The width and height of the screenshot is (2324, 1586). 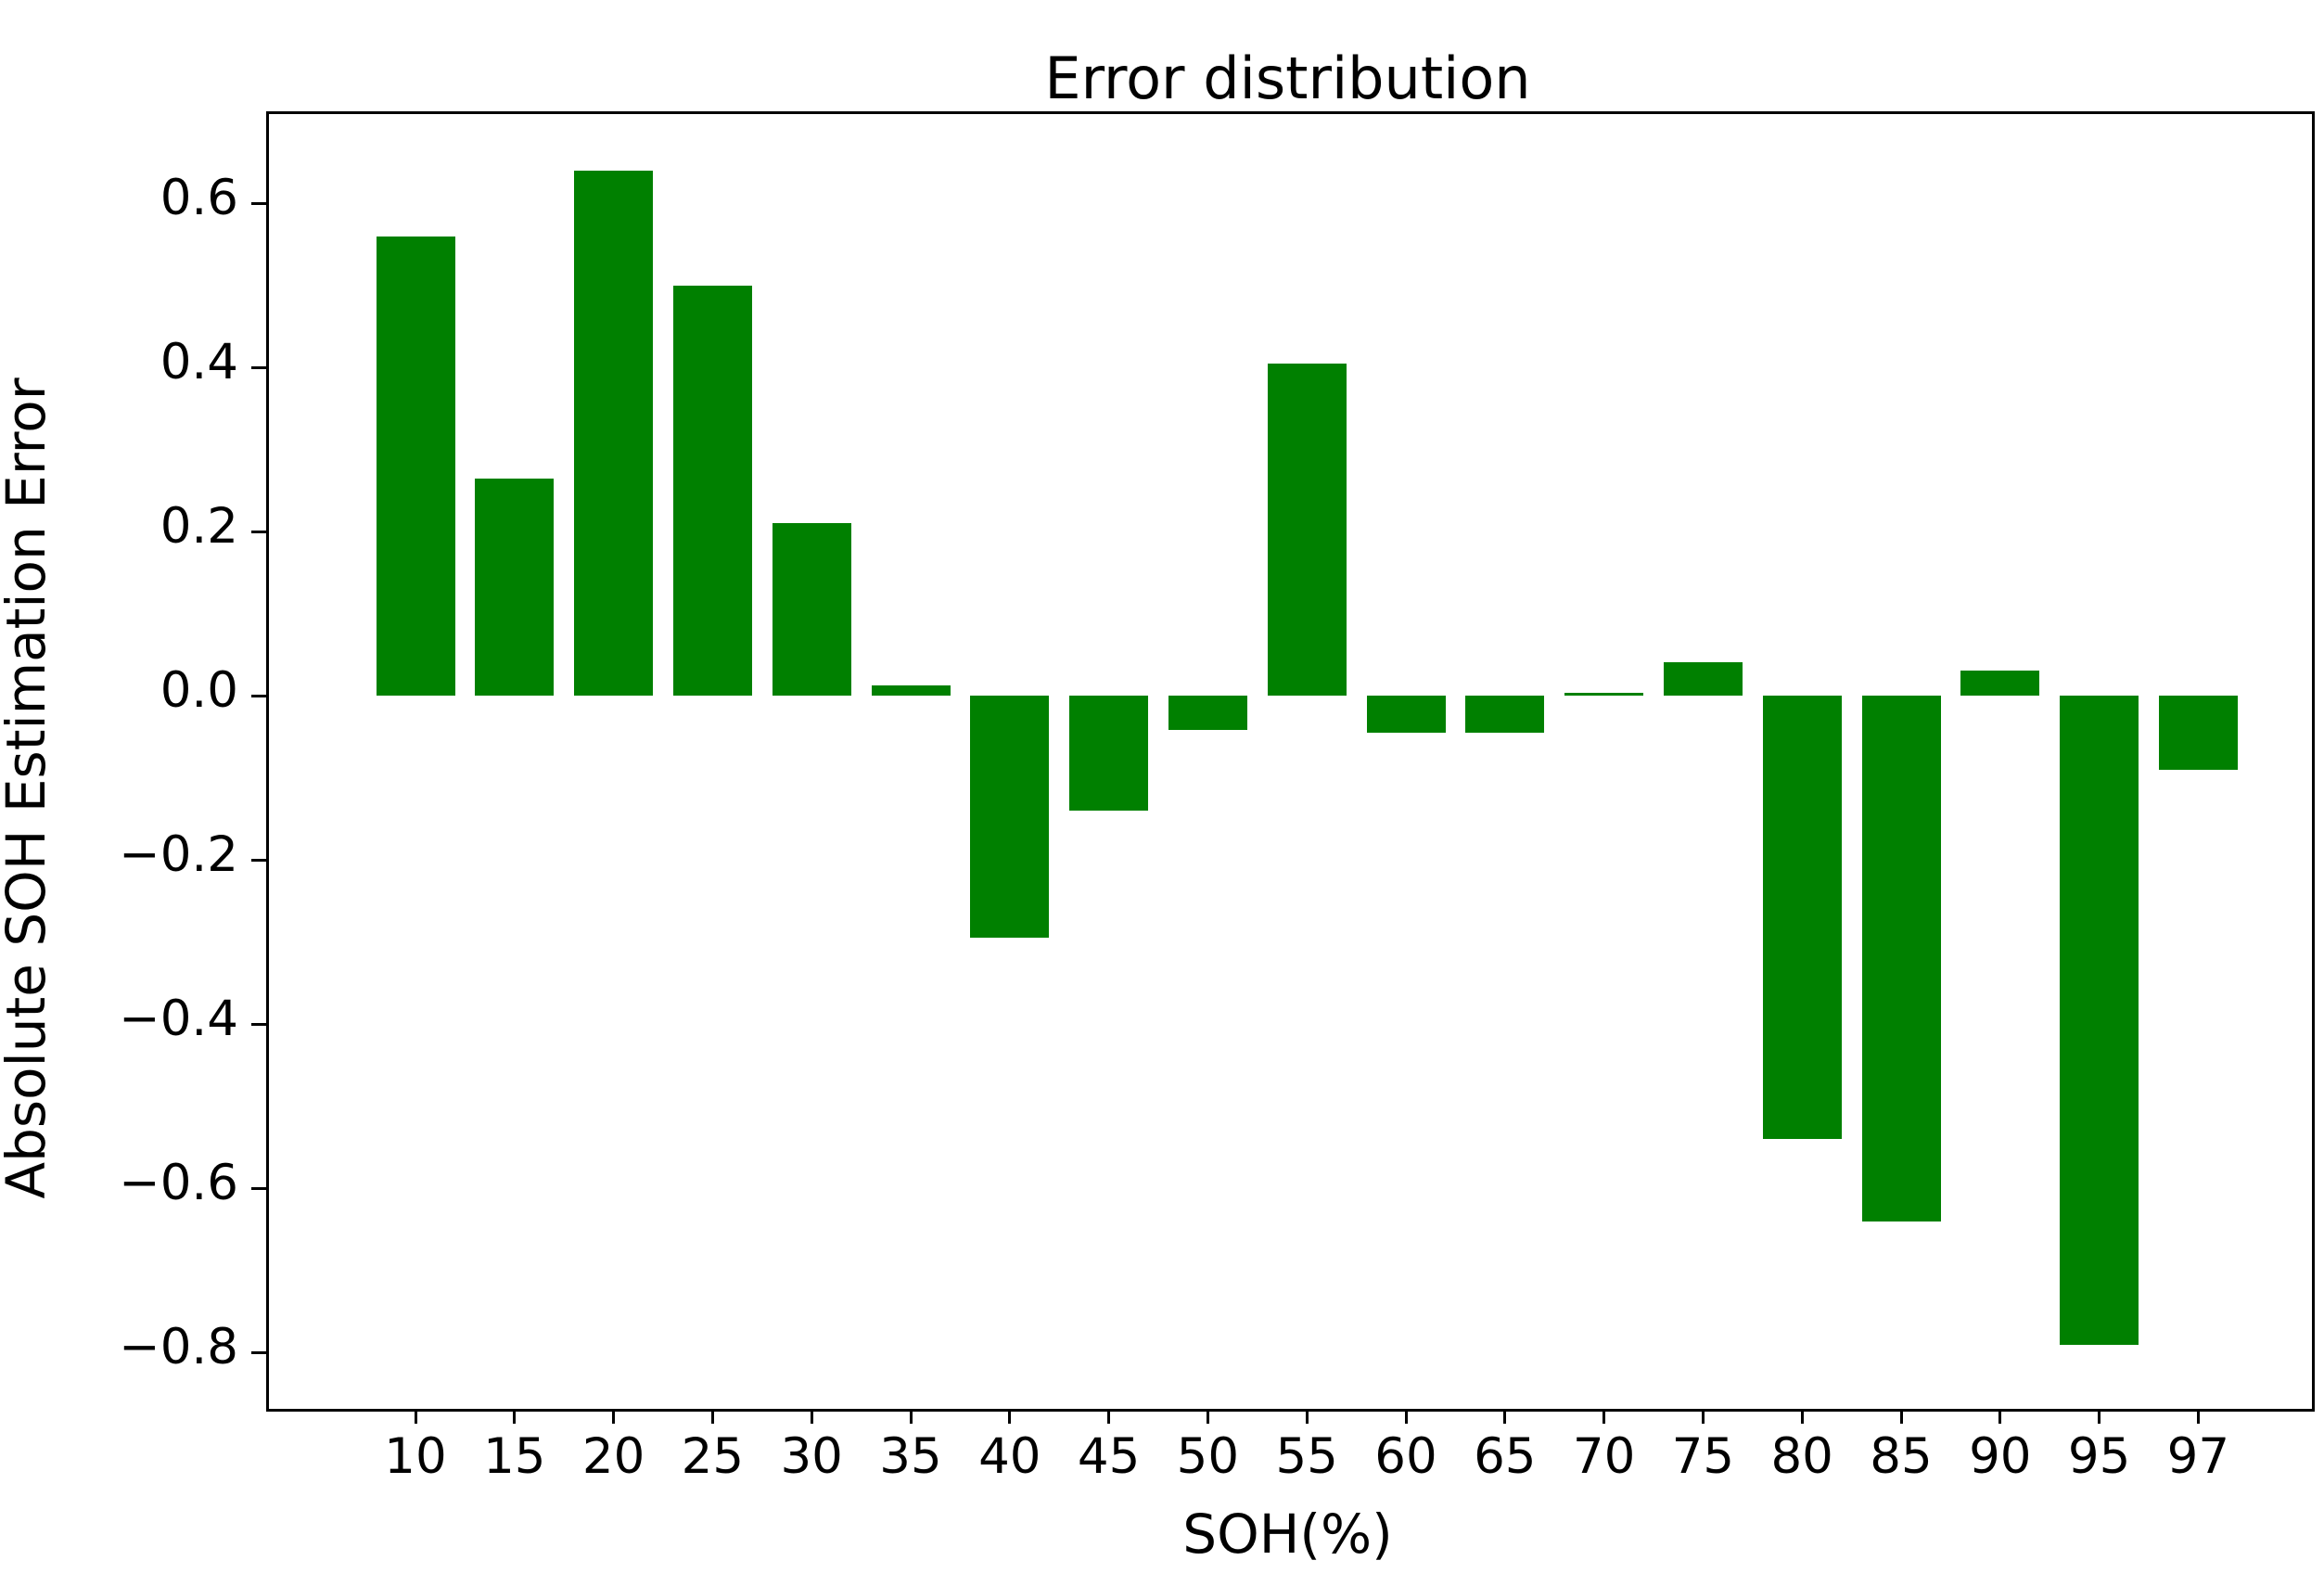 What do you see at coordinates (199, 691) in the screenshot?
I see `y-tick-label: 0.0` at bounding box center [199, 691].